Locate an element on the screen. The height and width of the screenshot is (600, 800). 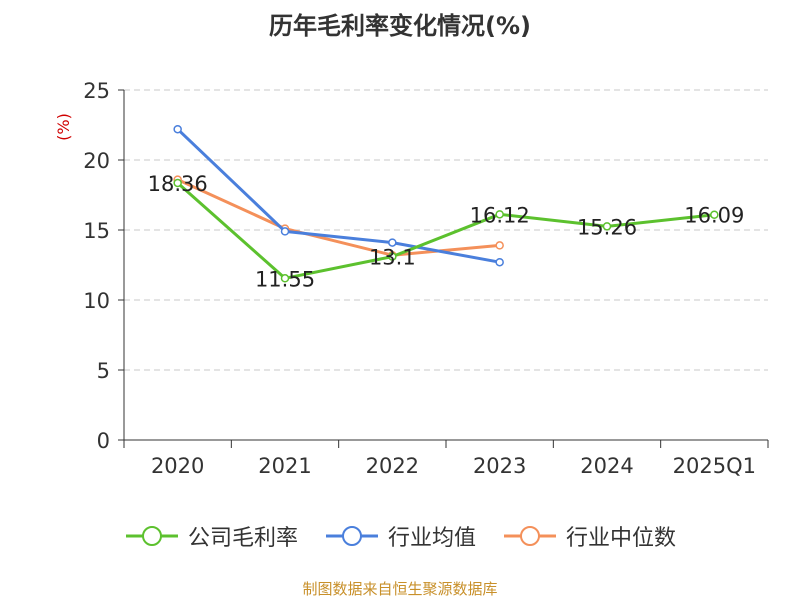
x-tick-label: 2025Q1 is located at coordinates (714, 466).